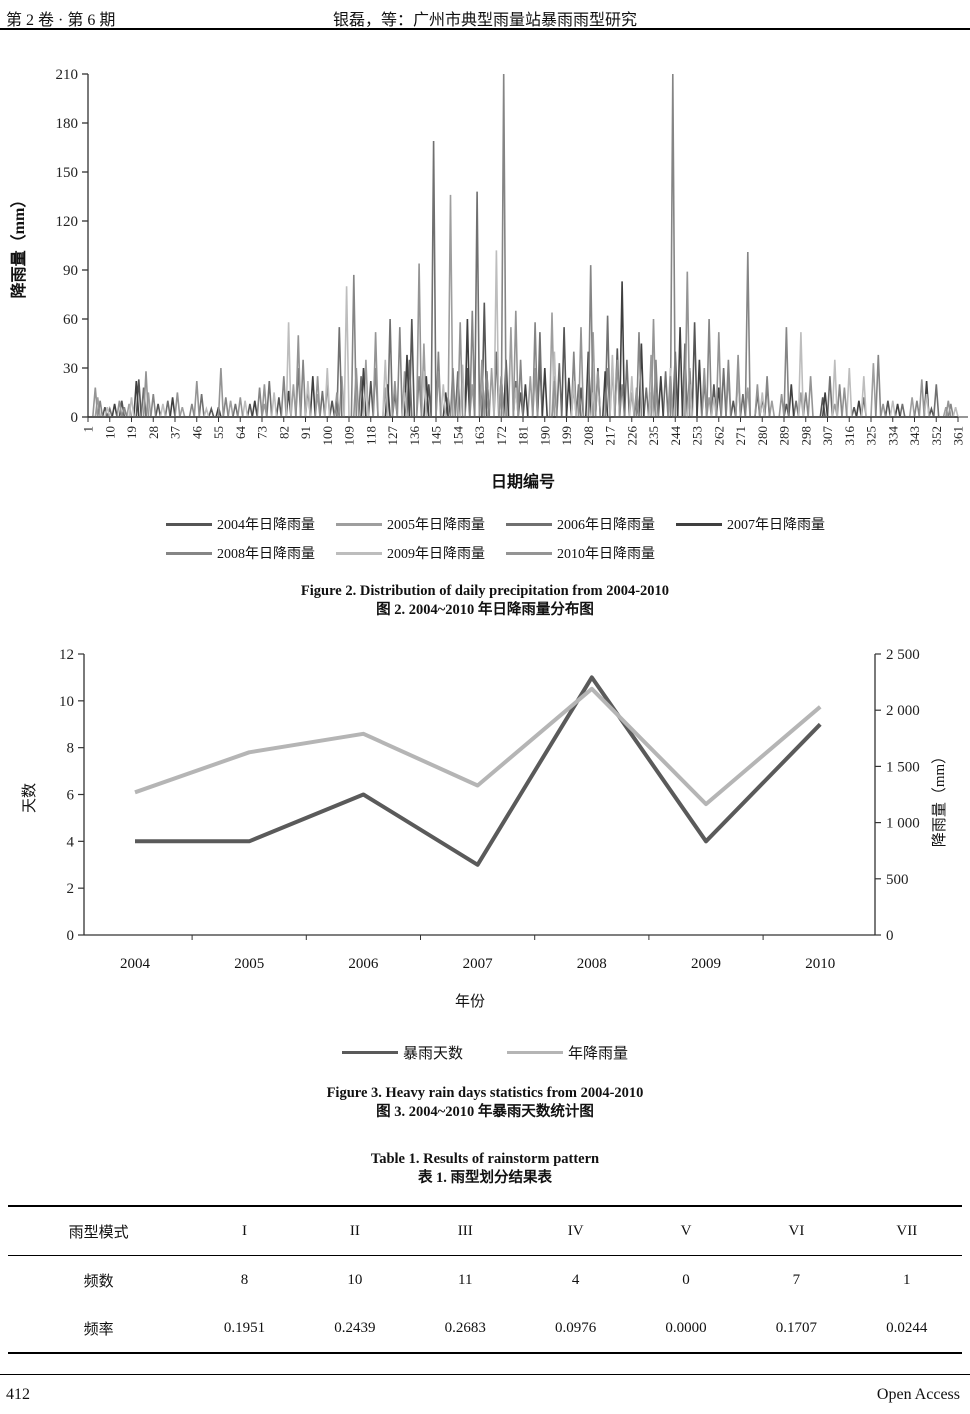 The height and width of the screenshot is (1414, 970). I want to click on svg-text: 244, so click(675, 436).